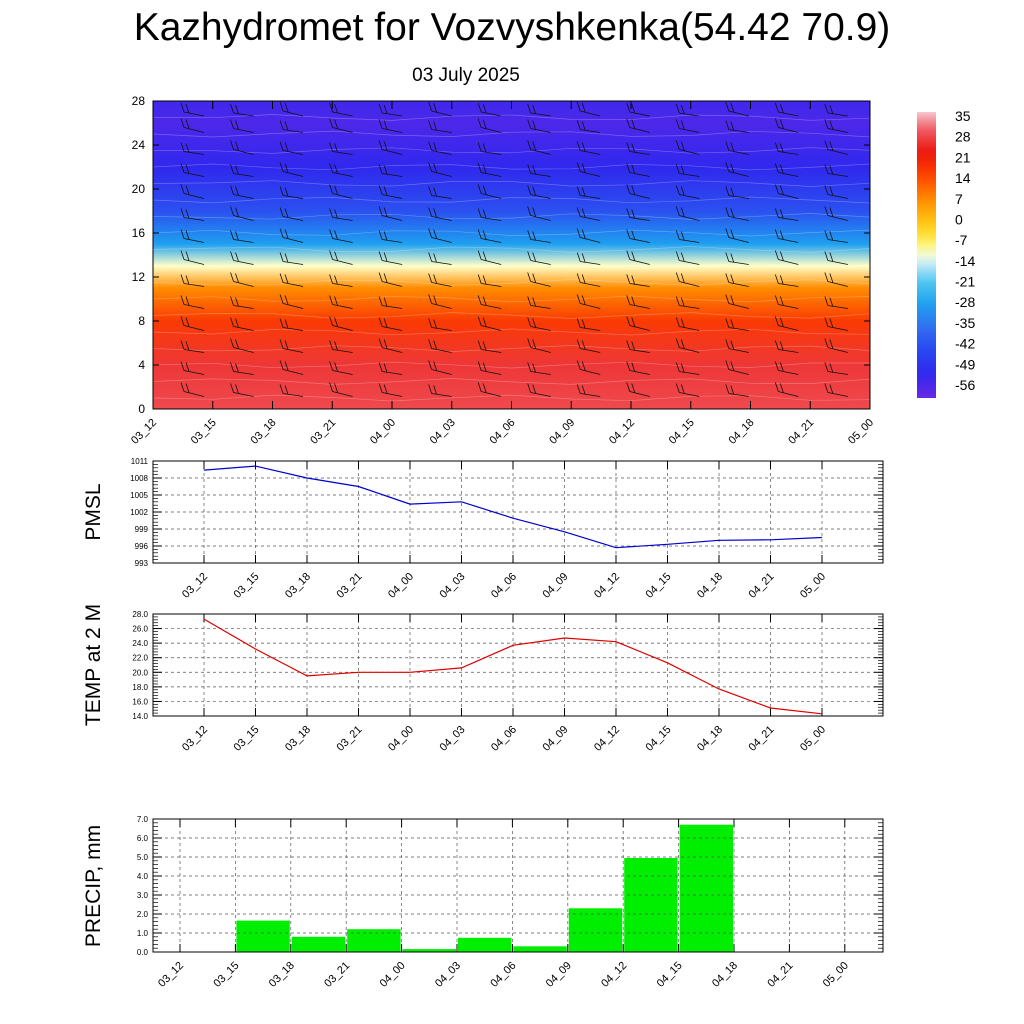 Image resolution: width=1024 pixels, height=1024 pixels. Describe the element at coordinates (961, 240) in the screenshot. I see `colorbar-label: -7` at that location.